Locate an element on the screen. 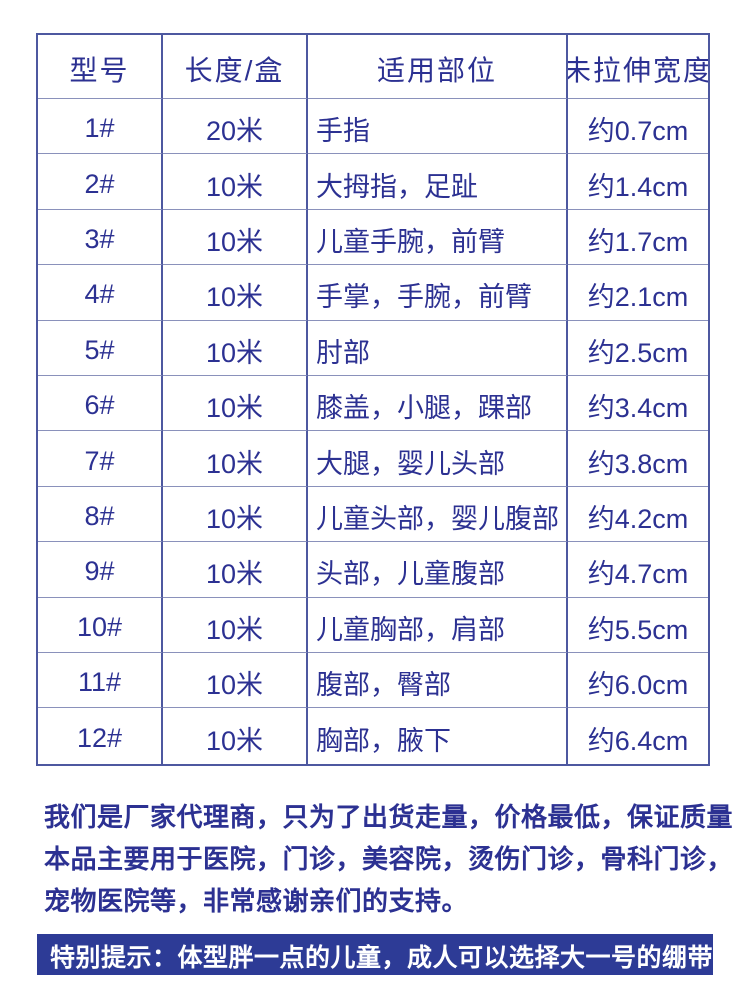 The image size is (750, 988). table-row: 6# 10米 膝盖，小腿，踝部 约3.4cm is located at coordinates (373, 403).